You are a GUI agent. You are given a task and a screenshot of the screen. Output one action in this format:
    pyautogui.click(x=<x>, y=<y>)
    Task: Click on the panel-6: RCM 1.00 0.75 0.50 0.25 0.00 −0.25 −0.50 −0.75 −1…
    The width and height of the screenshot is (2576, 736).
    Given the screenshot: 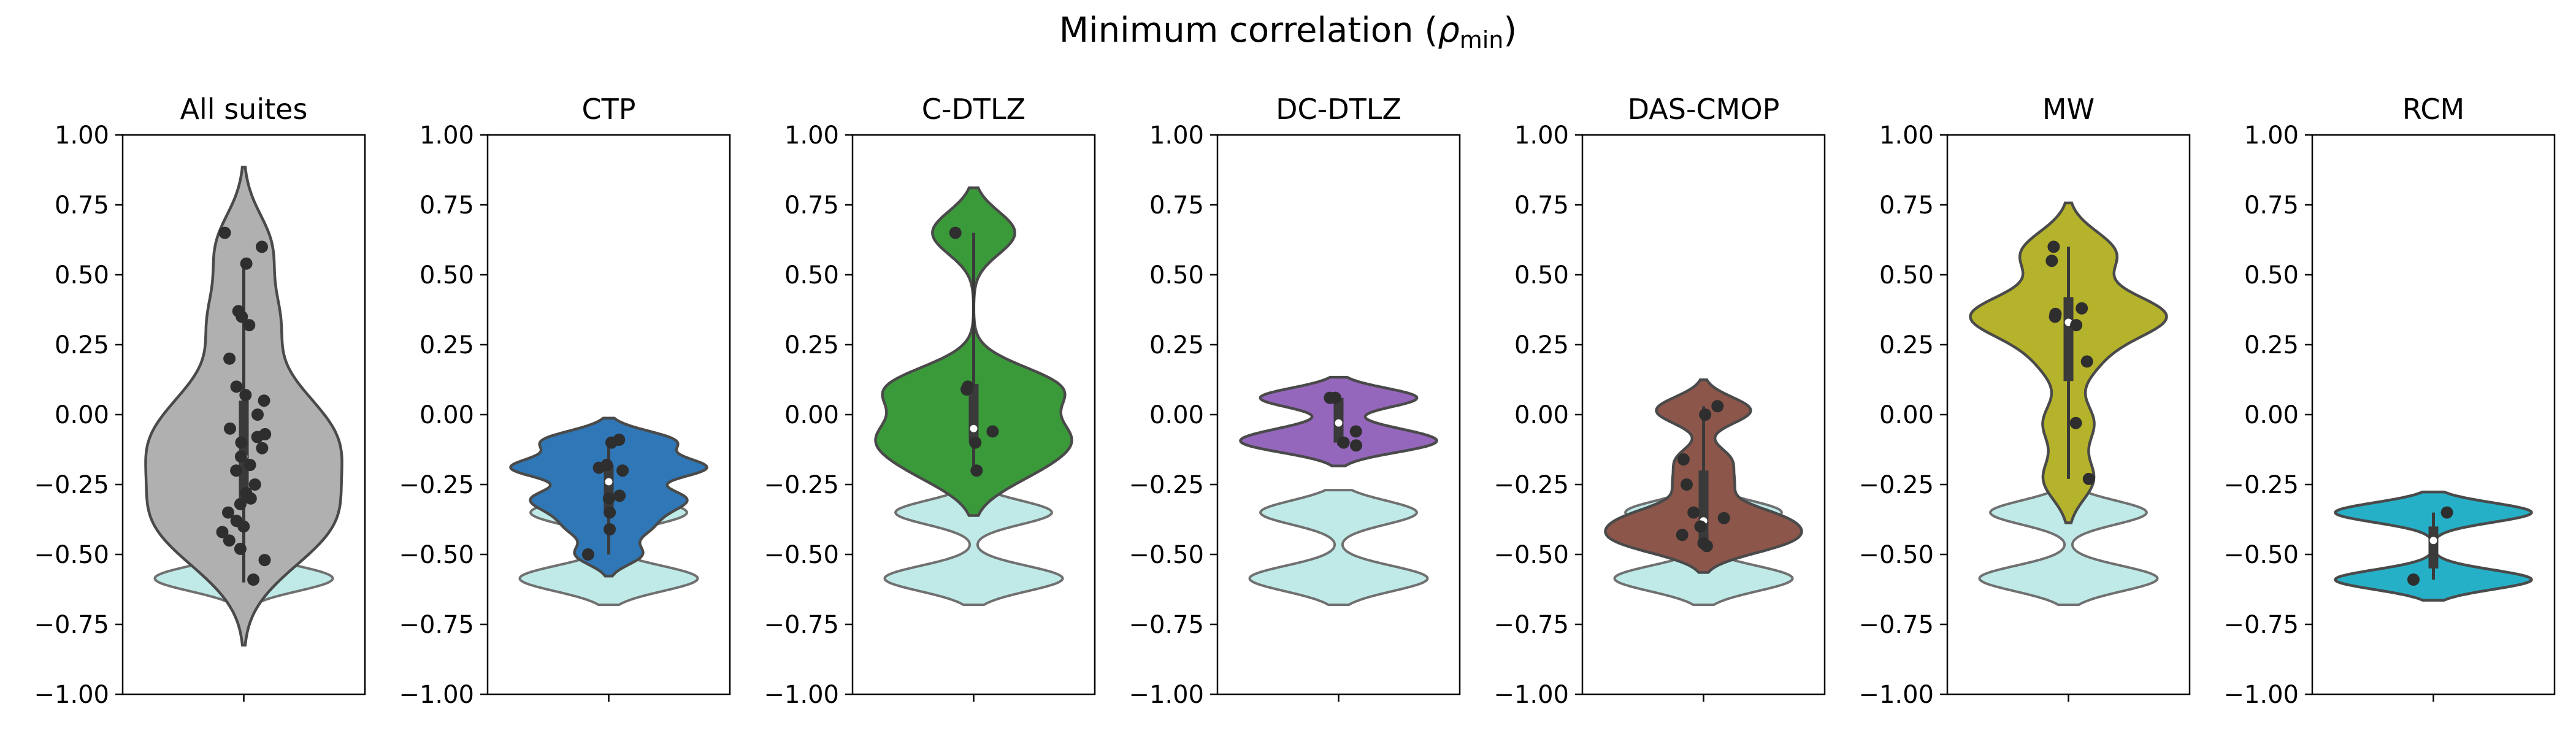 What is the action you would take?
    pyautogui.click(x=2389, y=401)
    